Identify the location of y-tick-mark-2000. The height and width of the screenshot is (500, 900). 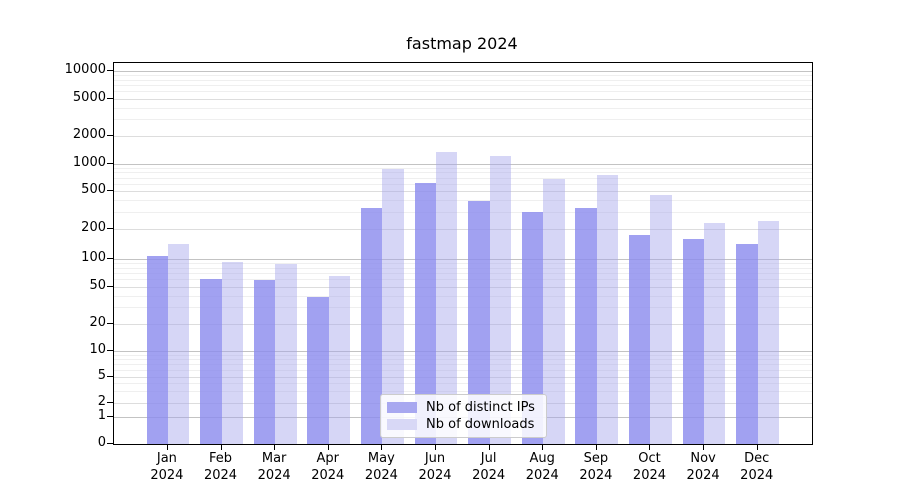
(110, 135).